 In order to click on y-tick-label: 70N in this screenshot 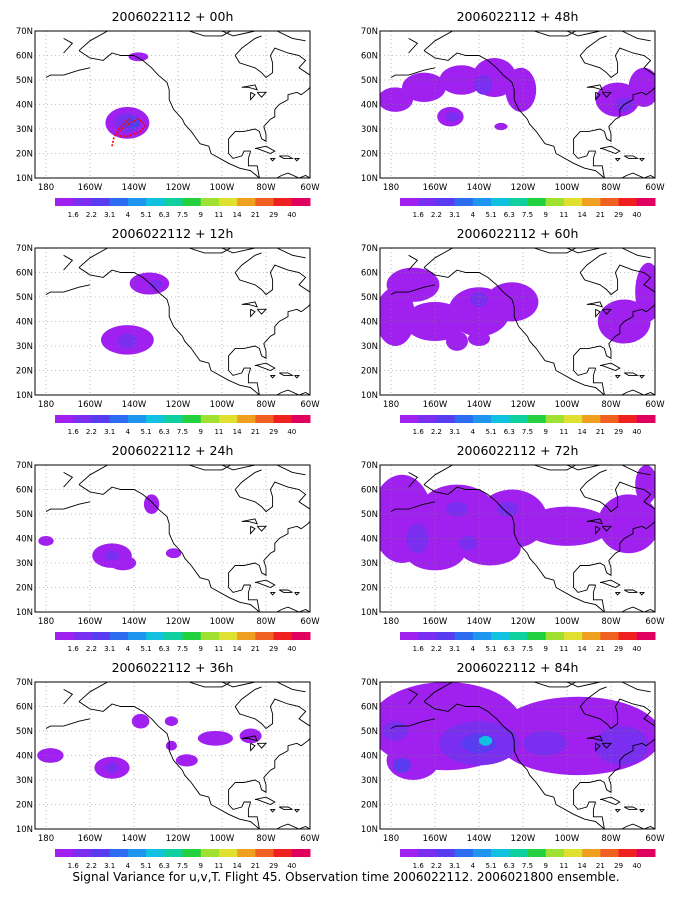, I will do `click(24, 466)`.